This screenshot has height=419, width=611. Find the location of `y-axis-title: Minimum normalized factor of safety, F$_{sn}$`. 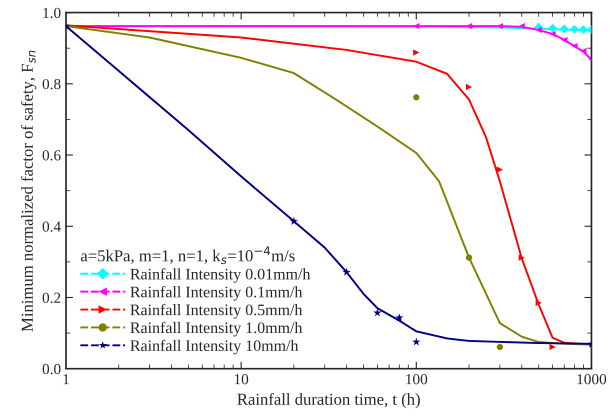

y-axis-title: Minimum normalized factor of safety, F$_{sn}$ is located at coordinates (28, 191).